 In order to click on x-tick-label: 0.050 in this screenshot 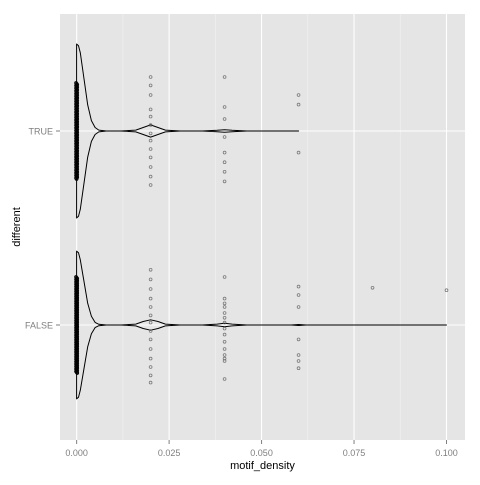, I will do `click(261, 453)`.